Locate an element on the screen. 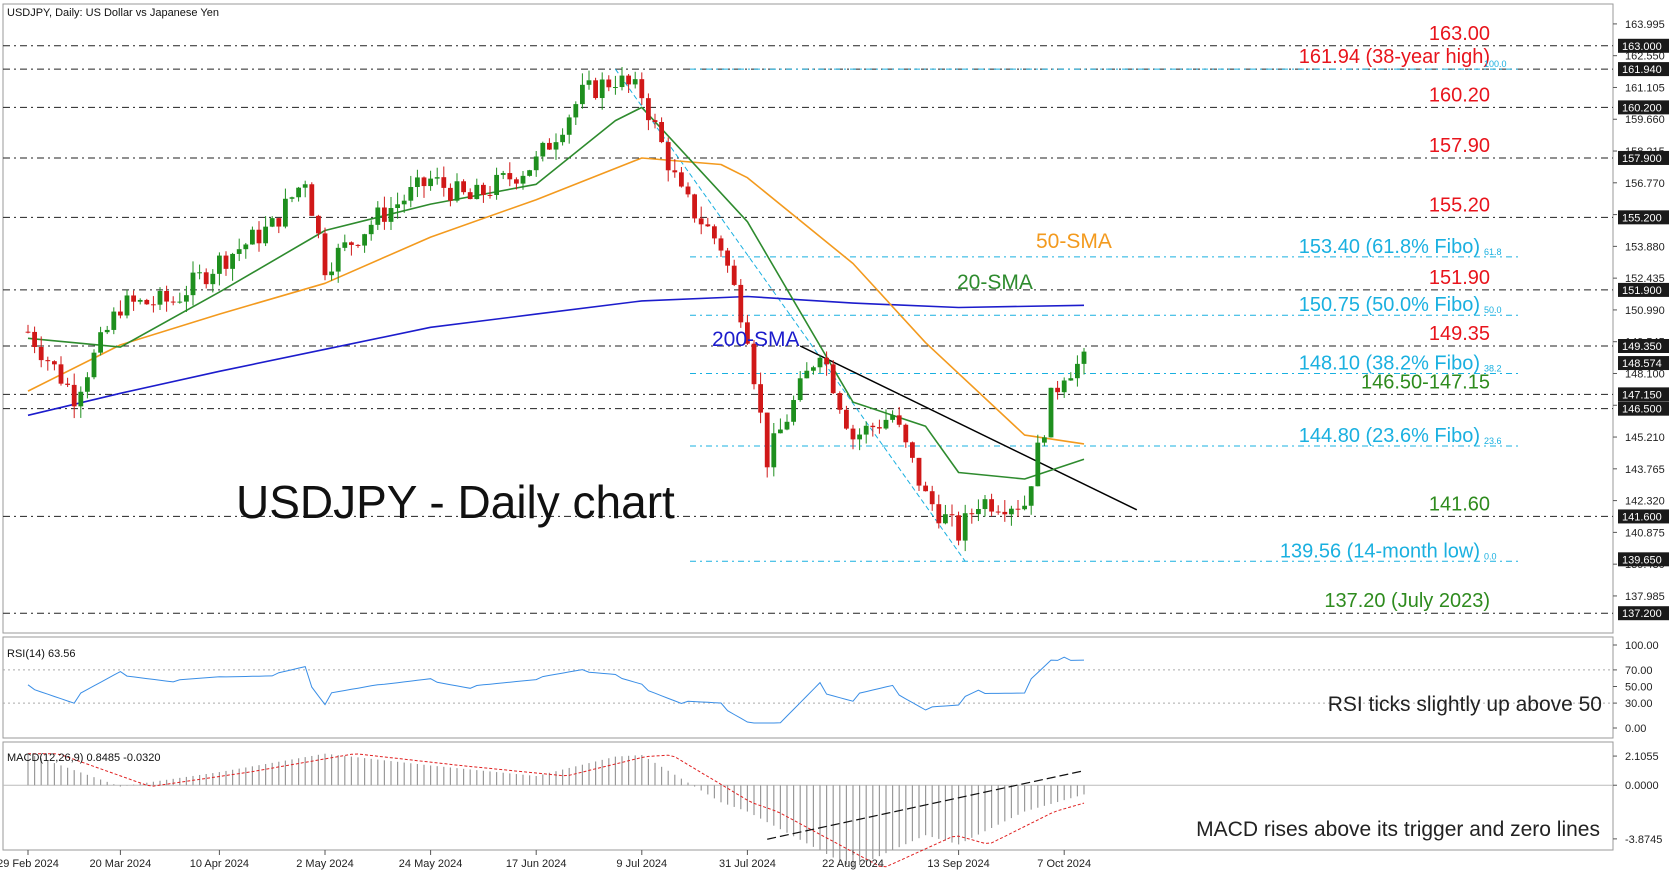  price-tick-label: 142.320 is located at coordinates (1645, 502).